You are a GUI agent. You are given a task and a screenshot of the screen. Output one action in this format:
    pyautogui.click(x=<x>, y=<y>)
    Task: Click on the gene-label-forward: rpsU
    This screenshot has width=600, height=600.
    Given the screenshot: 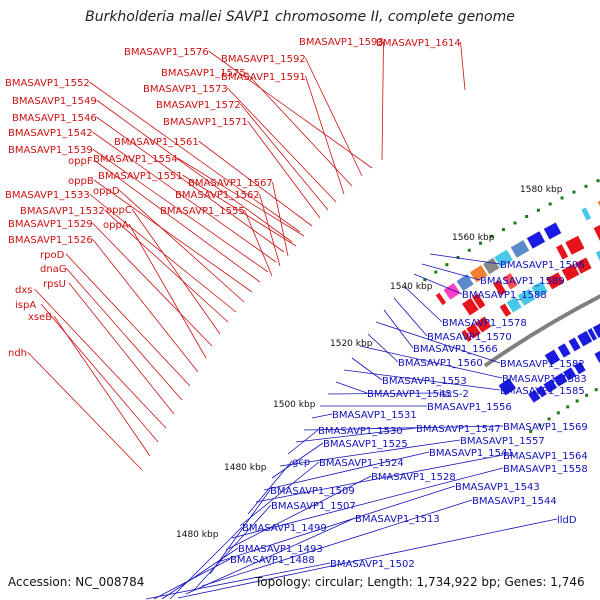 What is the action you would take?
    pyautogui.click(x=54, y=284)
    